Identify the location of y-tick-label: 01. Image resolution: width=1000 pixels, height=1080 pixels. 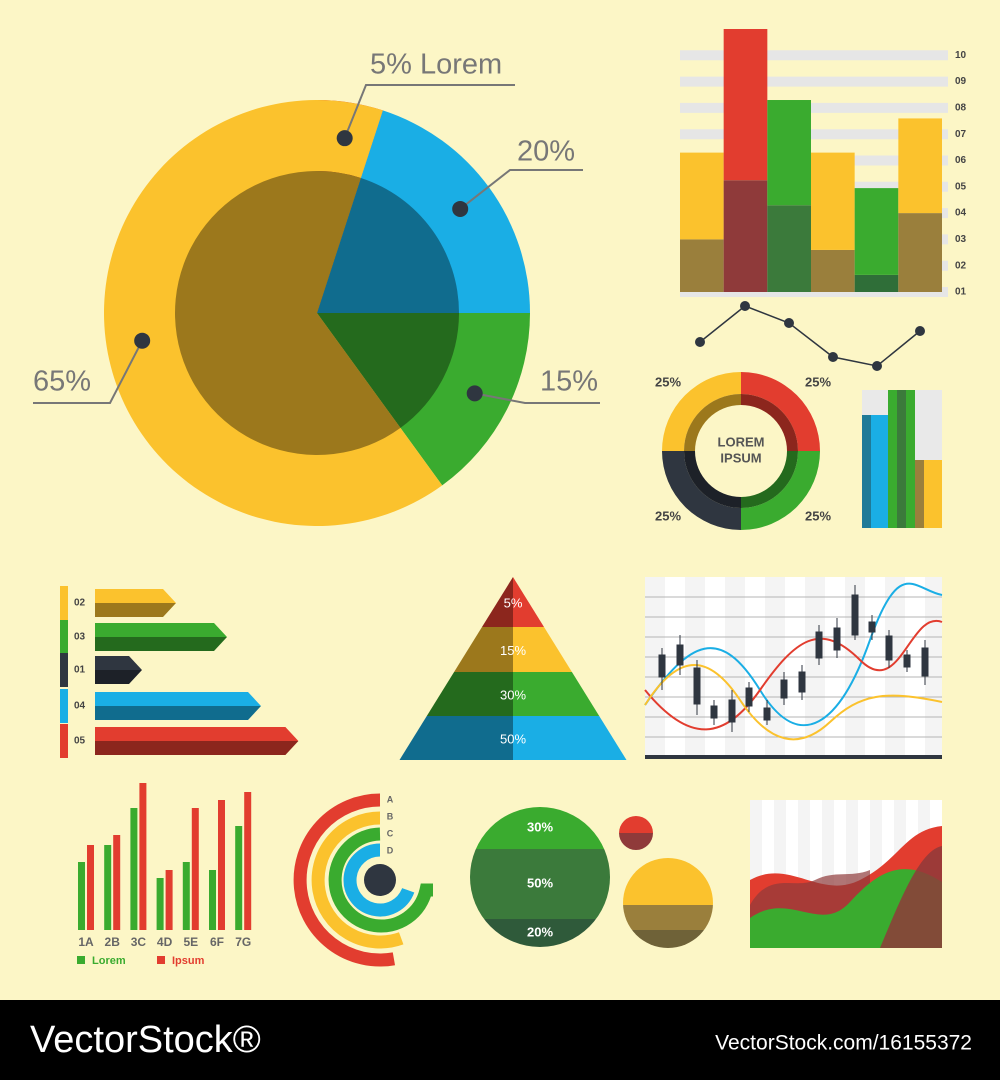
(961, 292).